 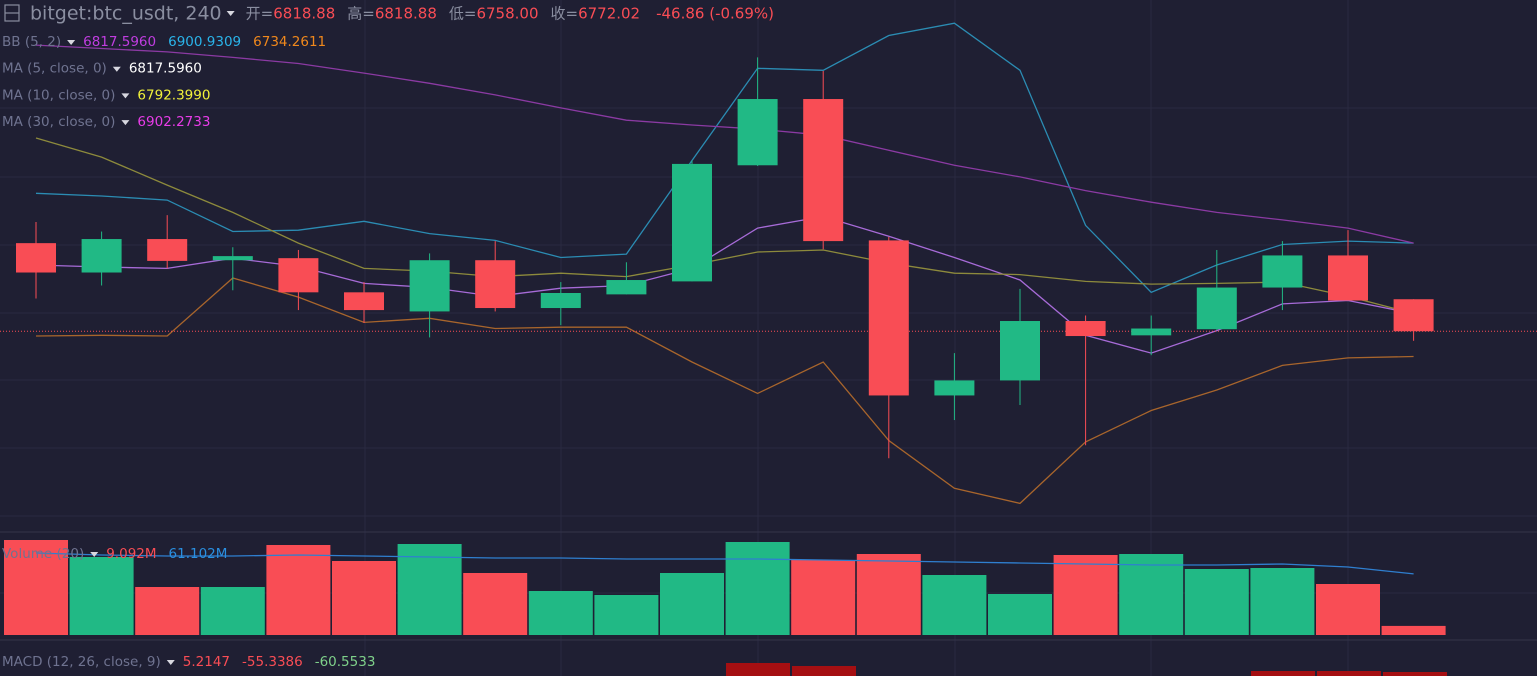 What do you see at coordinates (272, 662) in the screenshot?
I see `indicator-value: -55.3386` at bounding box center [272, 662].